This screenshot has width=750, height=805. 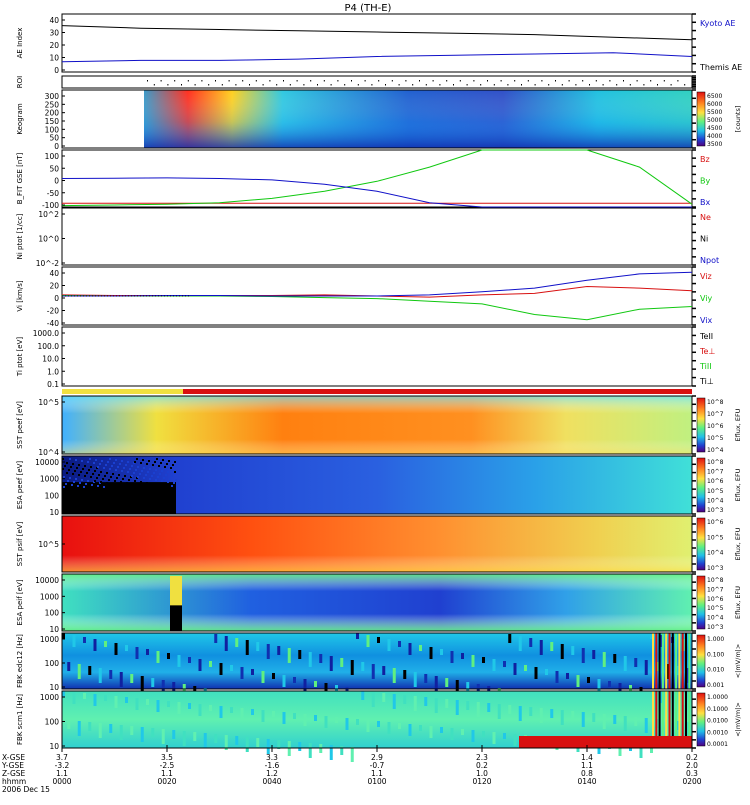 What do you see at coordinates (53, 323) in the screenshot?
I see `y-tick-label: -40` at bounding box center [53, 323].